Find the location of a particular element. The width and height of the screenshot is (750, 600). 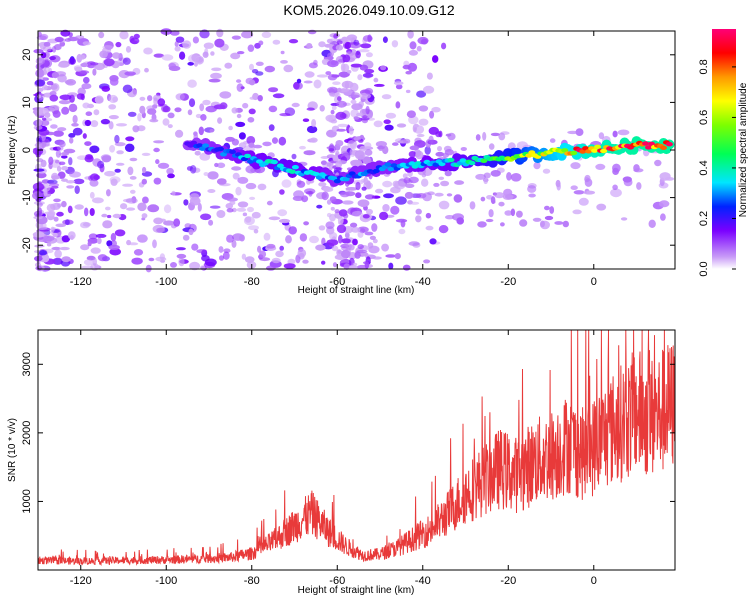

colorbar-tick-label: 0.0 is located at coordinates (704, 268).